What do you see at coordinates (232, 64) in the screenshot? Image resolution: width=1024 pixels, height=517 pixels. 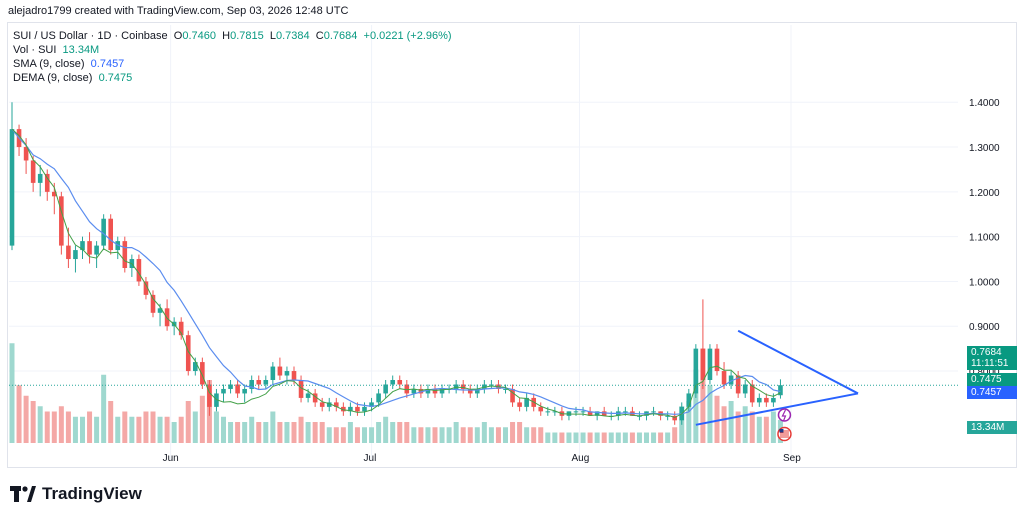 I see `sma-row: SMA (9, close) 0.7457` at bounding box center [232, 64].